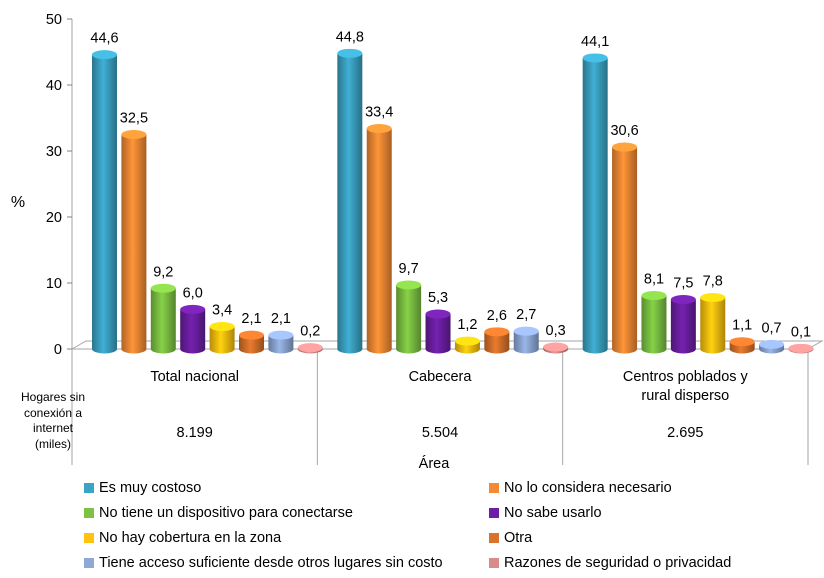 This screenshot has height=578, width=824. I want to click on legend-label: No hay cobertura en la zona, so click(190, 538).